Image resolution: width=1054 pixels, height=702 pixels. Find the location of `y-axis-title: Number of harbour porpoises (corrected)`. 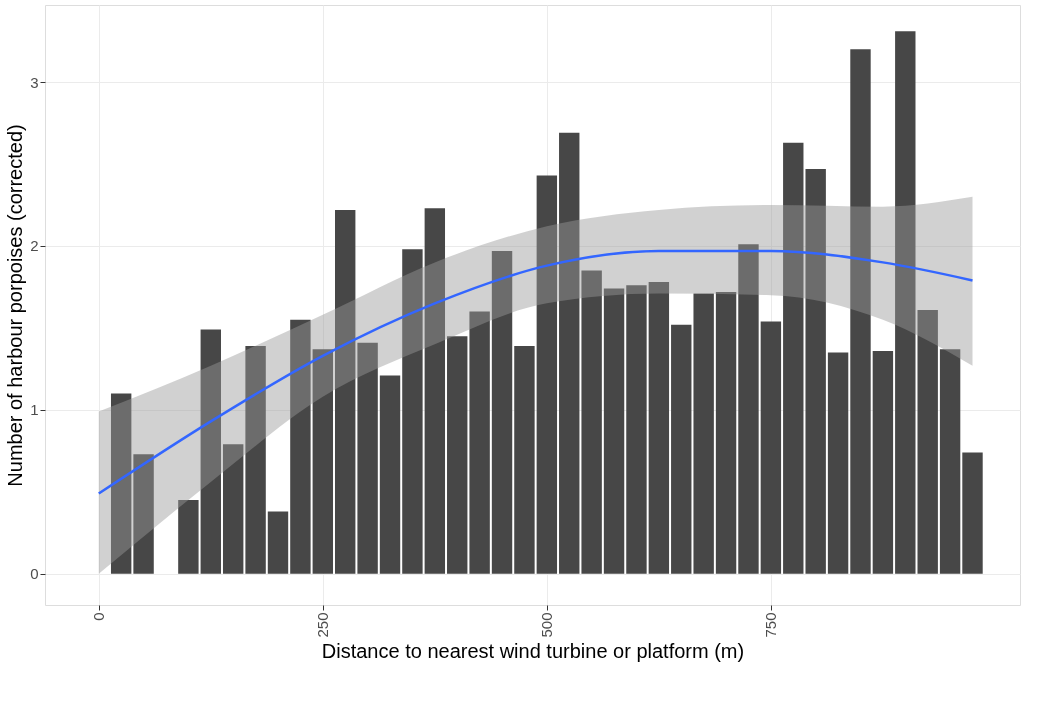

y-axis-title: Number of harbour porpoises (corrected) is located at coordinates (15, 305).